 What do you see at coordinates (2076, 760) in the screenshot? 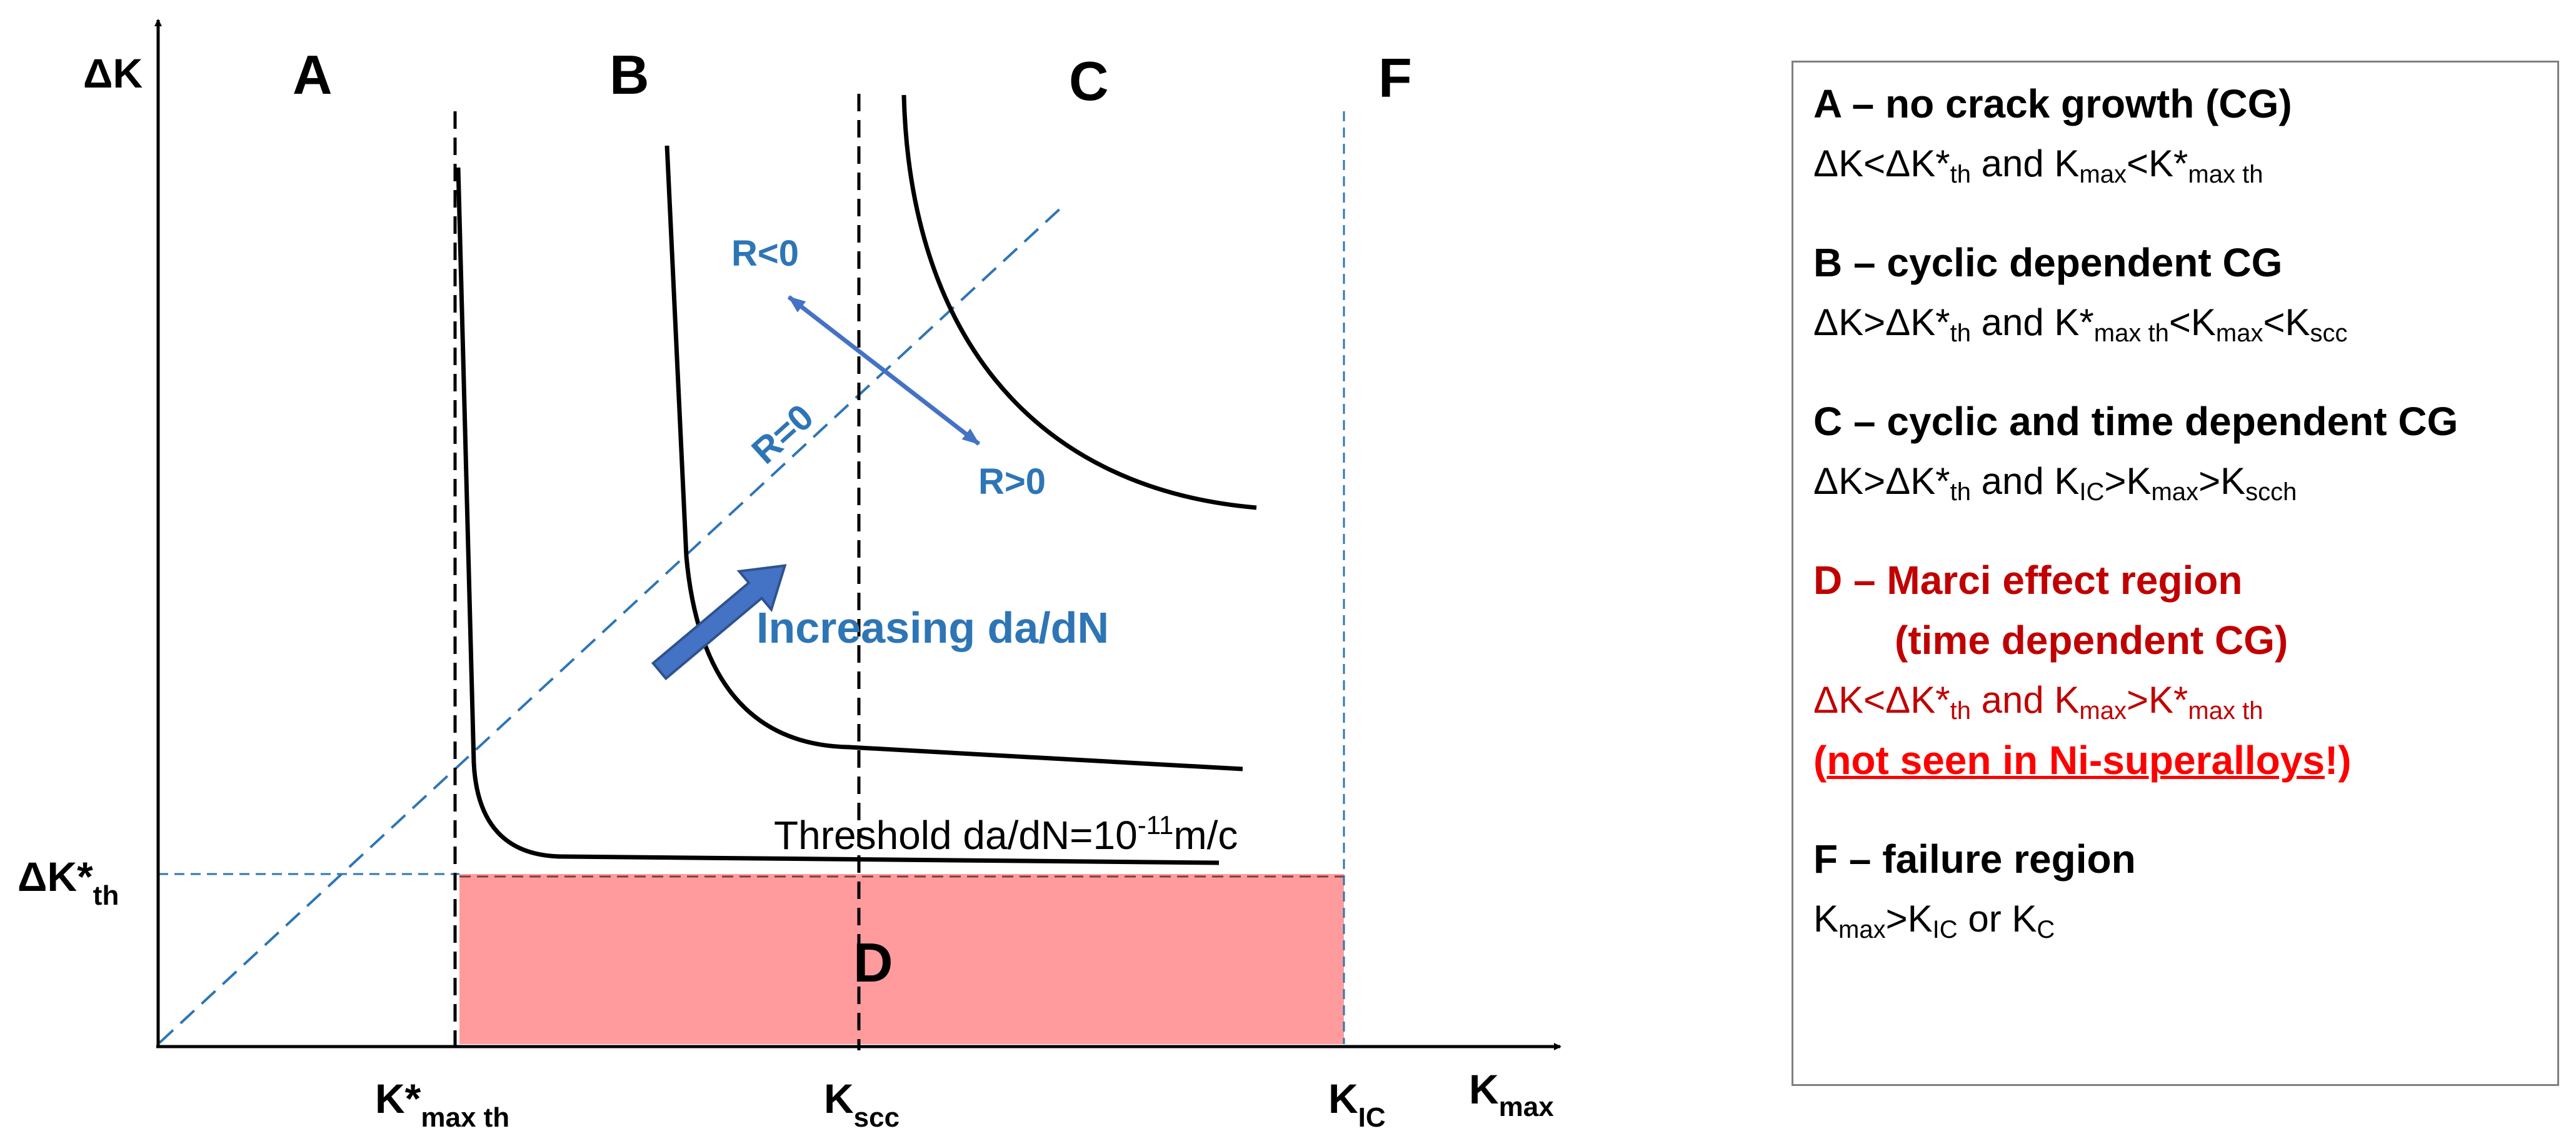
I see `legend-d-note-underlined: not seen in Ni-superalloys` at bounding box center [2076, 760].